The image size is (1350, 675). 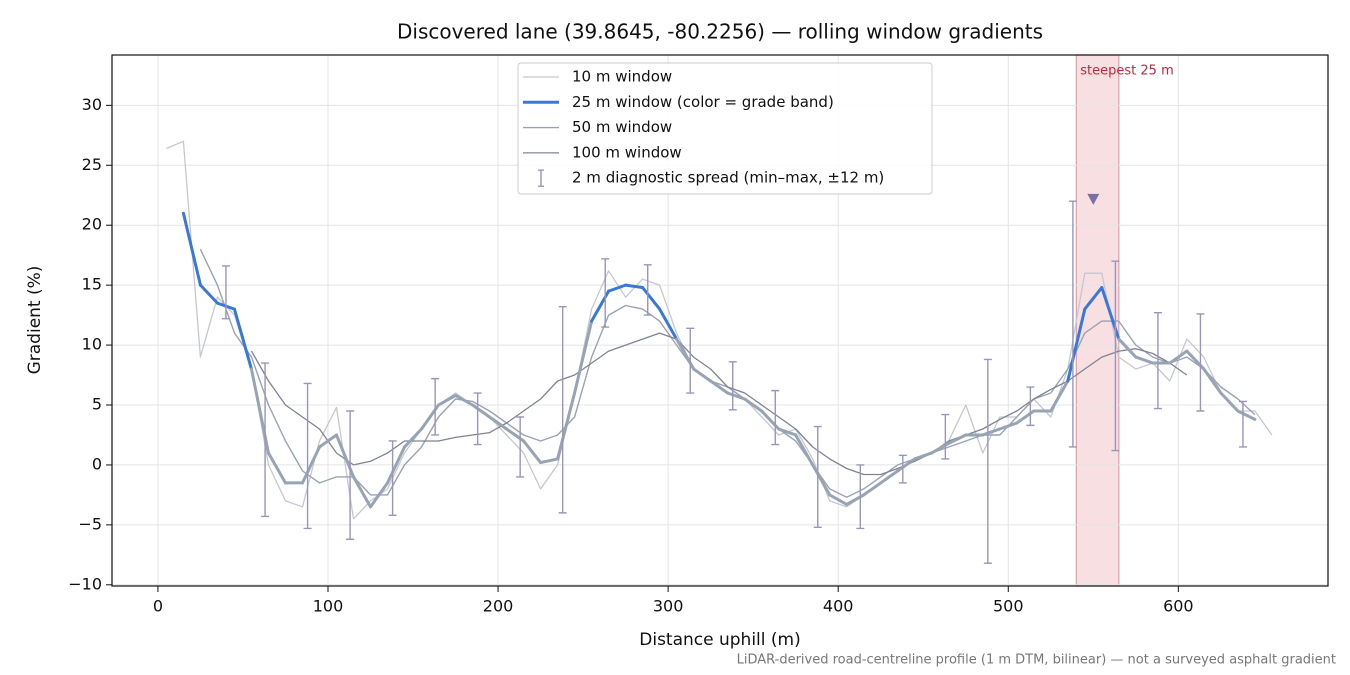 I want to click on legend-label: 10 m window, so click(x=622, y=77).